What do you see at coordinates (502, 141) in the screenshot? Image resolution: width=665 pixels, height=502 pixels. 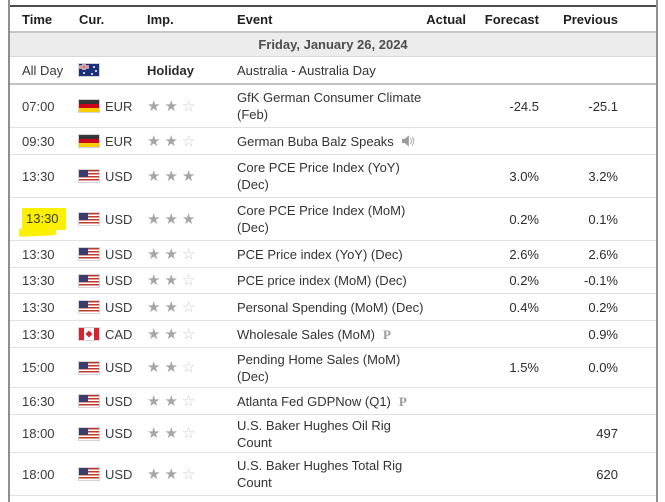 I see `forecast-cell` at bounding box center [502, 141].